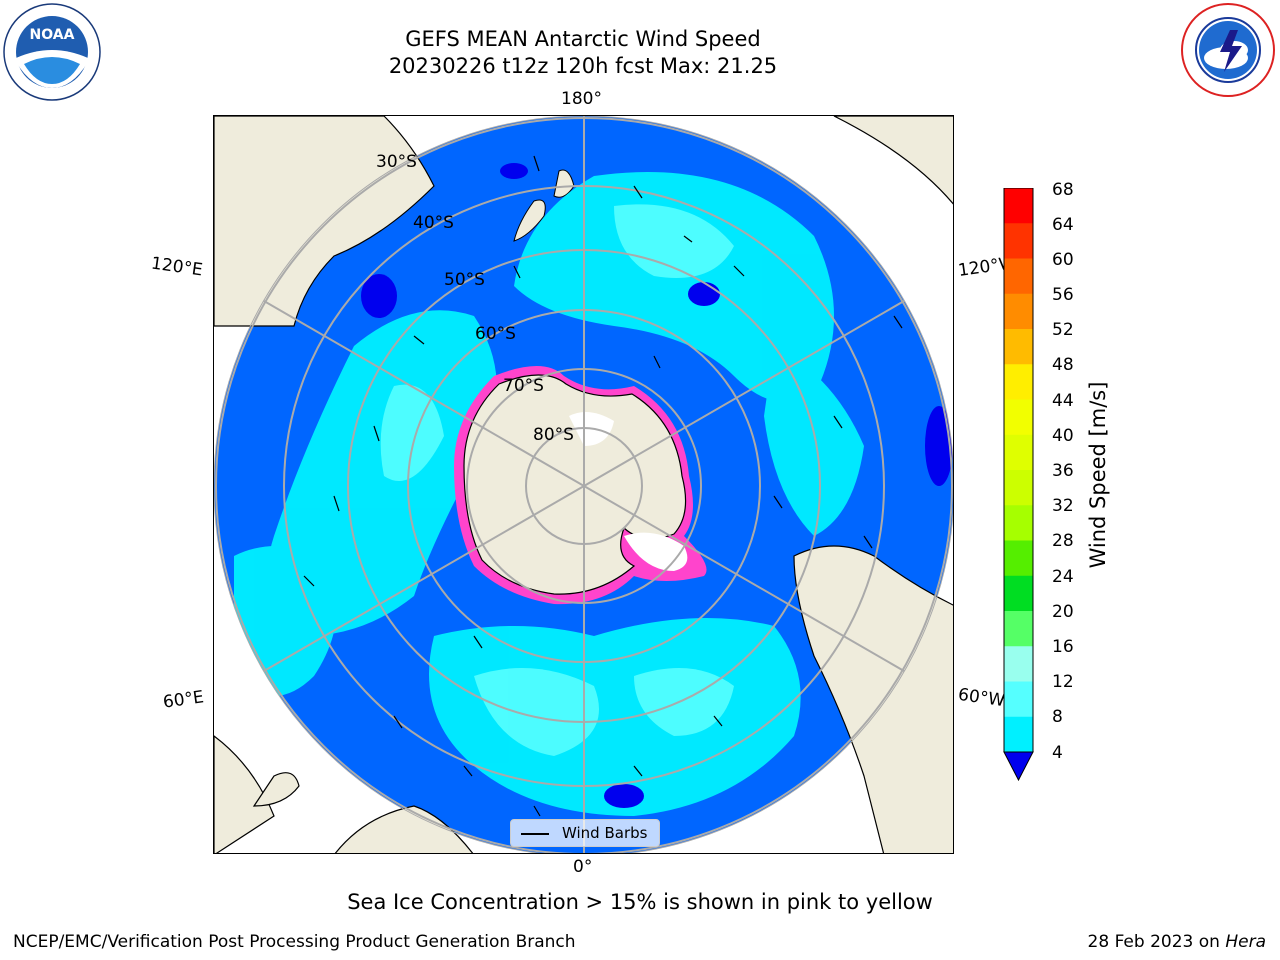 This screenshot has width=1280, height=960. I want to click on lat-label-30s: 30°S, so click(396, 162).